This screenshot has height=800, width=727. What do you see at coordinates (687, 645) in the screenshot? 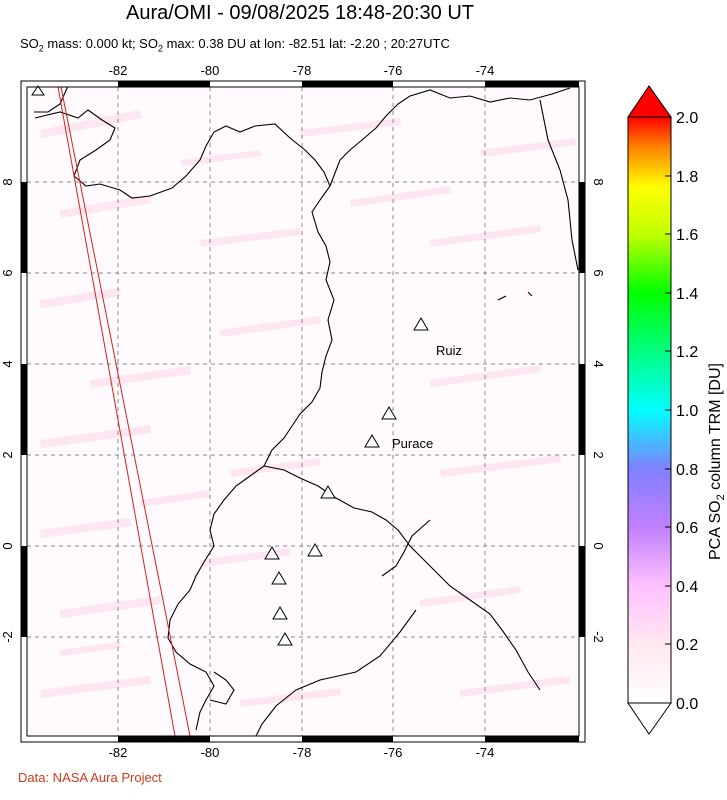
I see `colorbar-tick-label: 0.2` at bounding box center [687, 645].